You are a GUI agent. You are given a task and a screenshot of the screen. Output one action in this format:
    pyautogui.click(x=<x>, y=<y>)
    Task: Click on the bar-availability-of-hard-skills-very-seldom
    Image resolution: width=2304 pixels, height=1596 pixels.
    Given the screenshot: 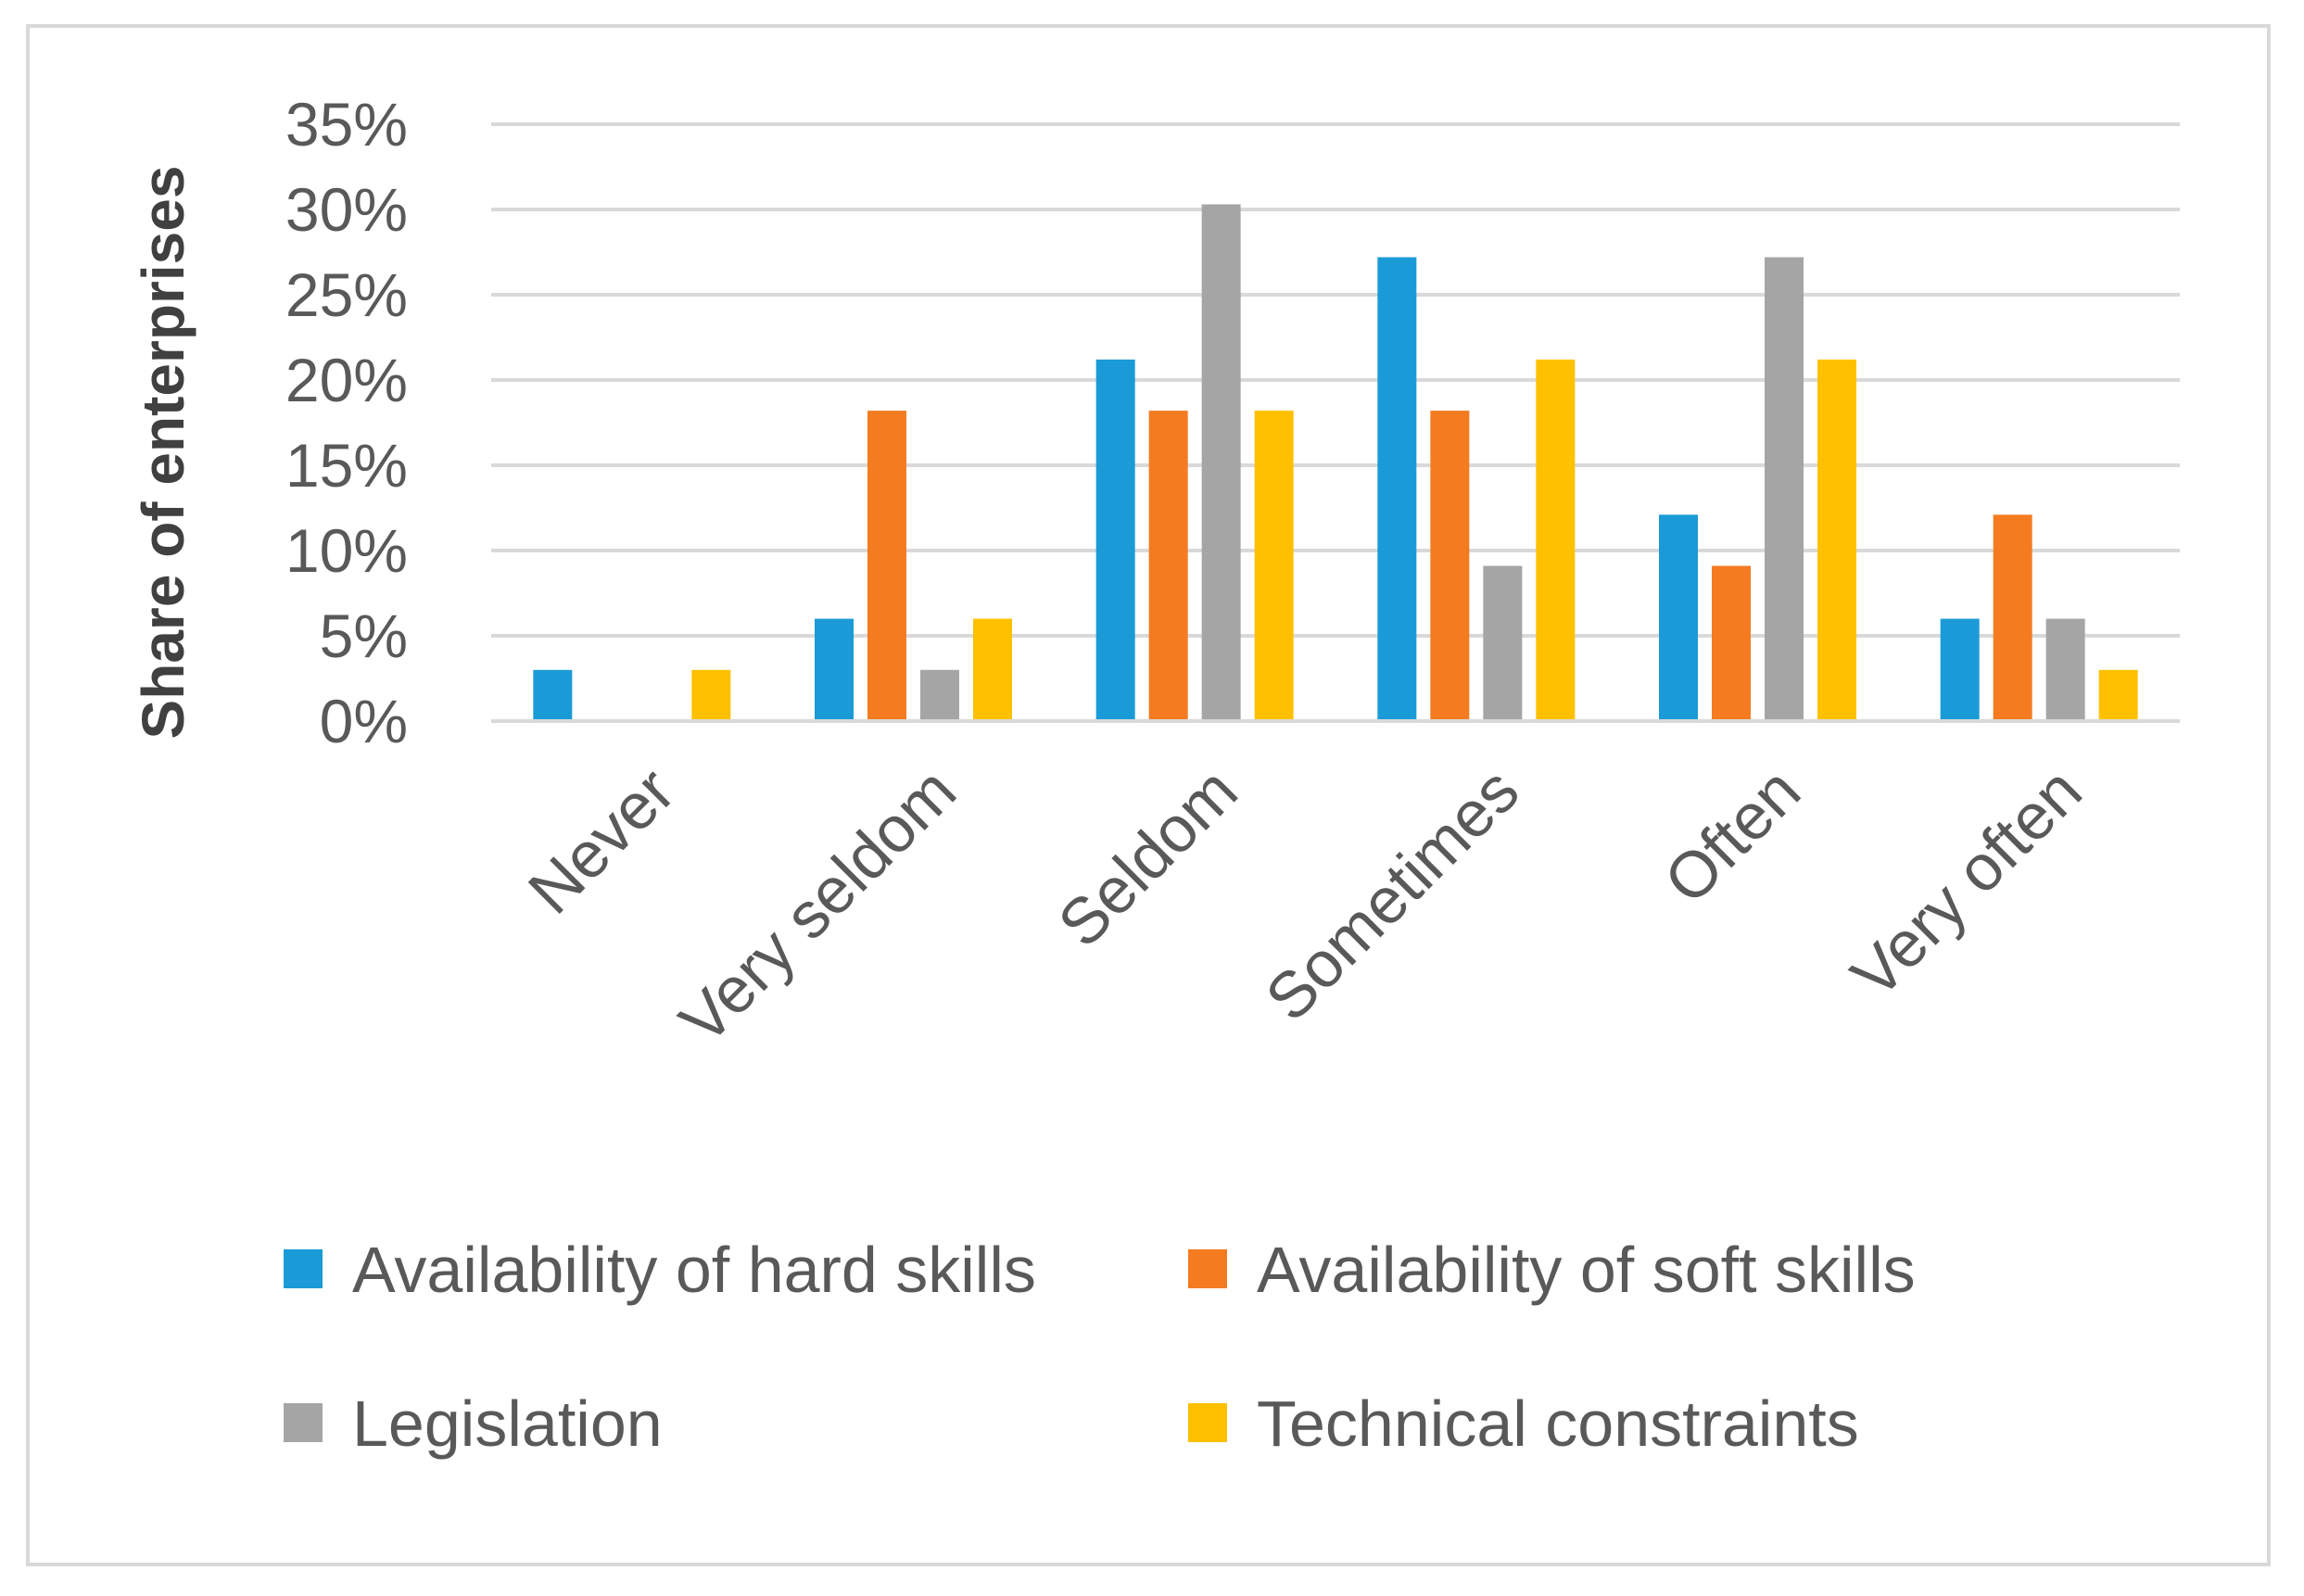 What is the action you would take?
    pyautogui.click(x=834, y=670)
    